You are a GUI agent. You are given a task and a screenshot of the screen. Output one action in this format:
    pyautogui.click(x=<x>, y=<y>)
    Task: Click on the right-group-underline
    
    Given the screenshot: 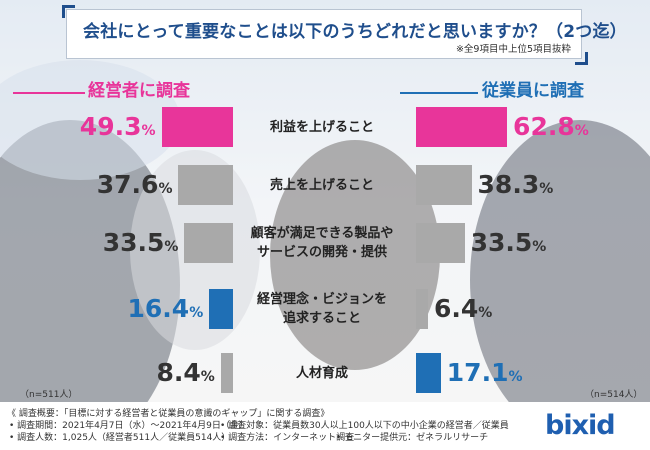 What is the action you would take?
    pyautogui.click(x=439, y=93)
    